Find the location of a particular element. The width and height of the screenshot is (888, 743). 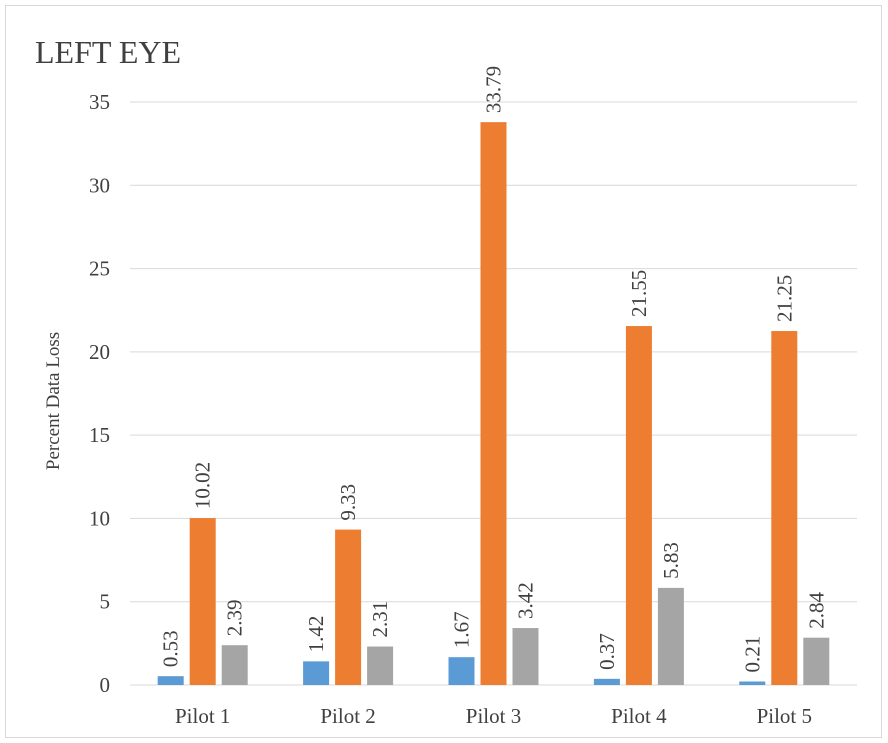

data-label: 5.83 is located at coordinates (671, 560).